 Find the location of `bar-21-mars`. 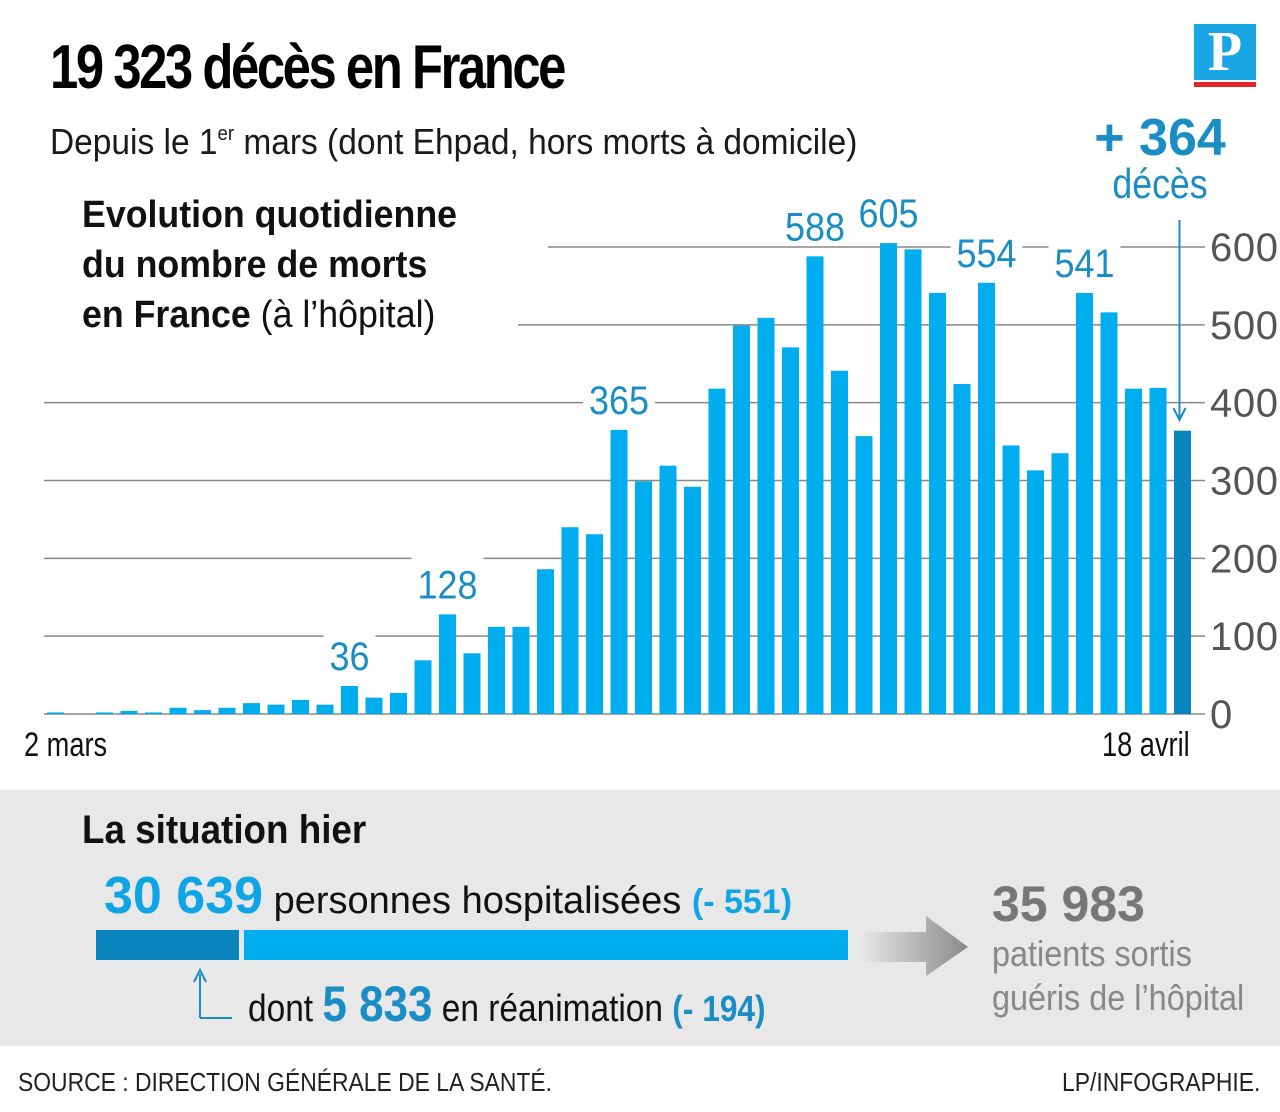

bar-21-mars is located at coordinates (521, 670).